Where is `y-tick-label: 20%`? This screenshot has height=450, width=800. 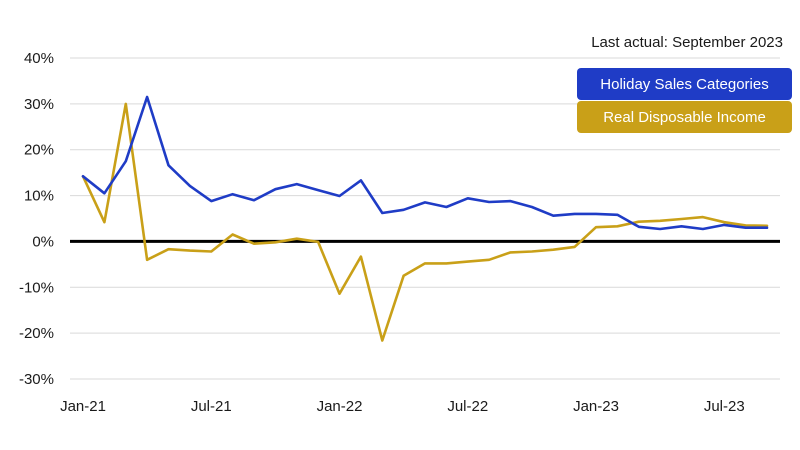 y-tick-label: 20% is located at coordinates (39, 150).